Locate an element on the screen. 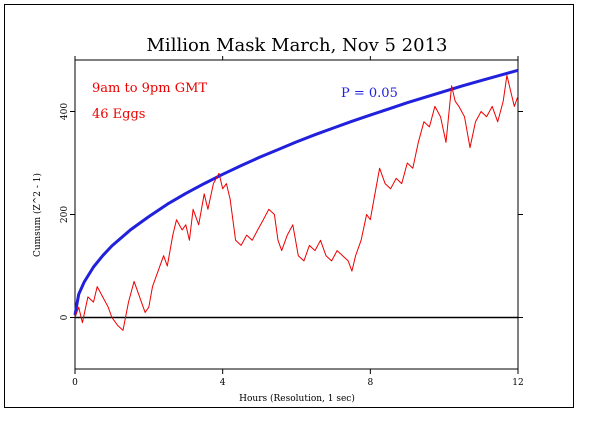 This screenshot has height=427, width=596. chart-title: Million Mask March, Nov 5 2013 is located at coordinates (297, 45).